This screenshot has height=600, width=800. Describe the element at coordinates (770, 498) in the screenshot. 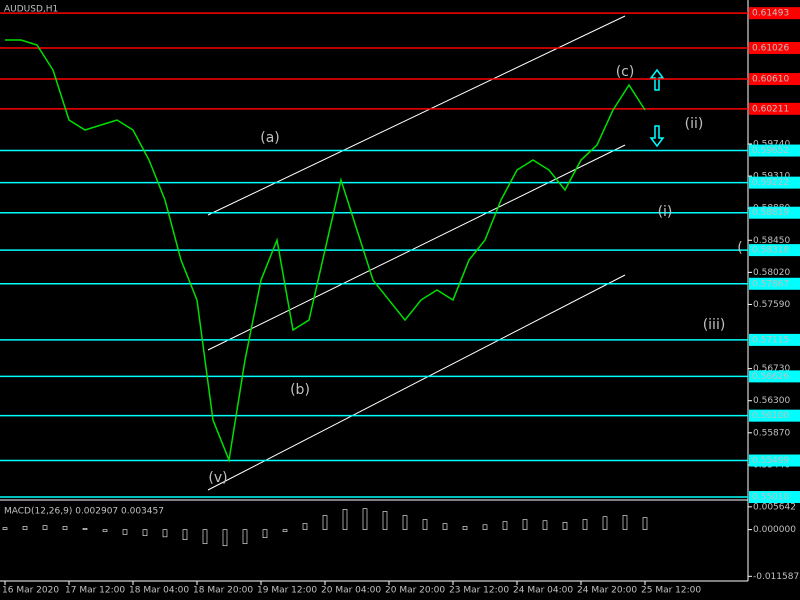

I see `level-label: 0.55010` at that location.